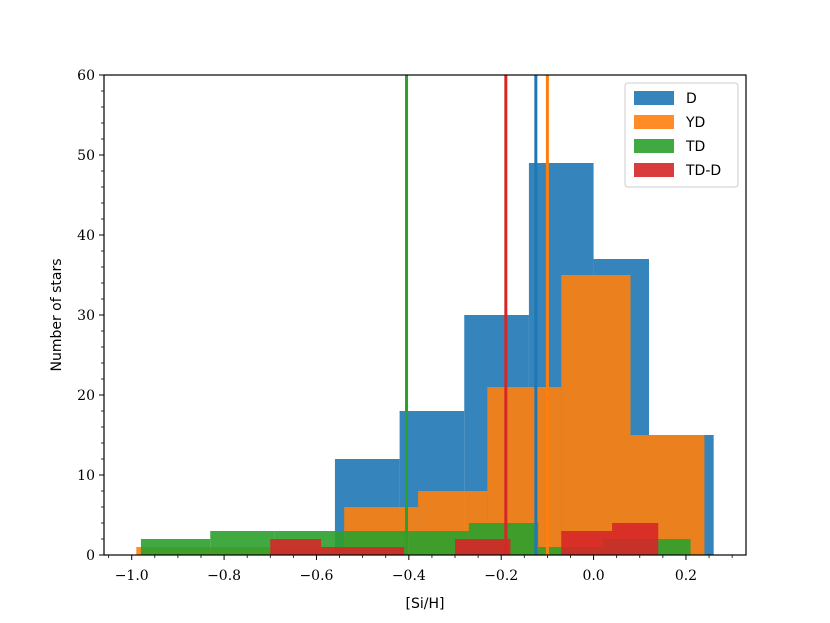 The image size is (830, 623). I want to click on x-tick-label: 0.0, so click(593, 576).